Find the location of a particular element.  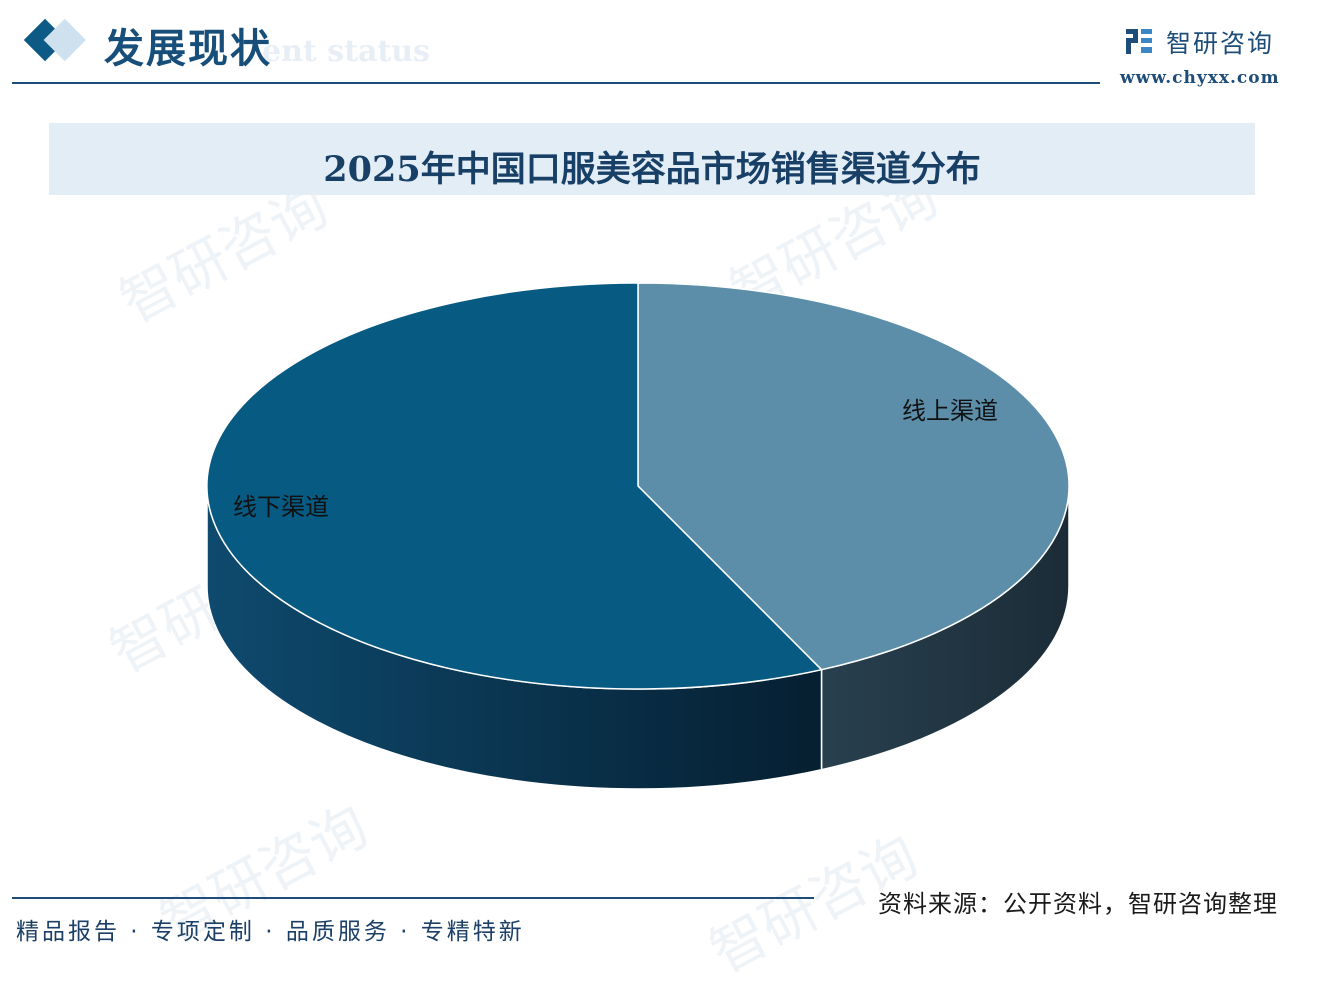

brand: 智研咨询 www.chyxx.com is located at coordinates (1208, 59).